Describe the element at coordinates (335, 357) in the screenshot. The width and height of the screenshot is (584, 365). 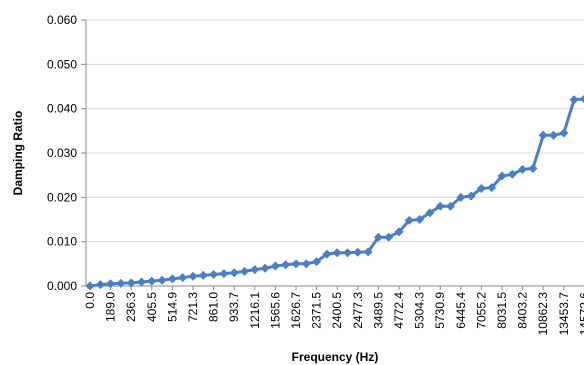
I see `x-axis-title: Frequency (Hz)` at that location.